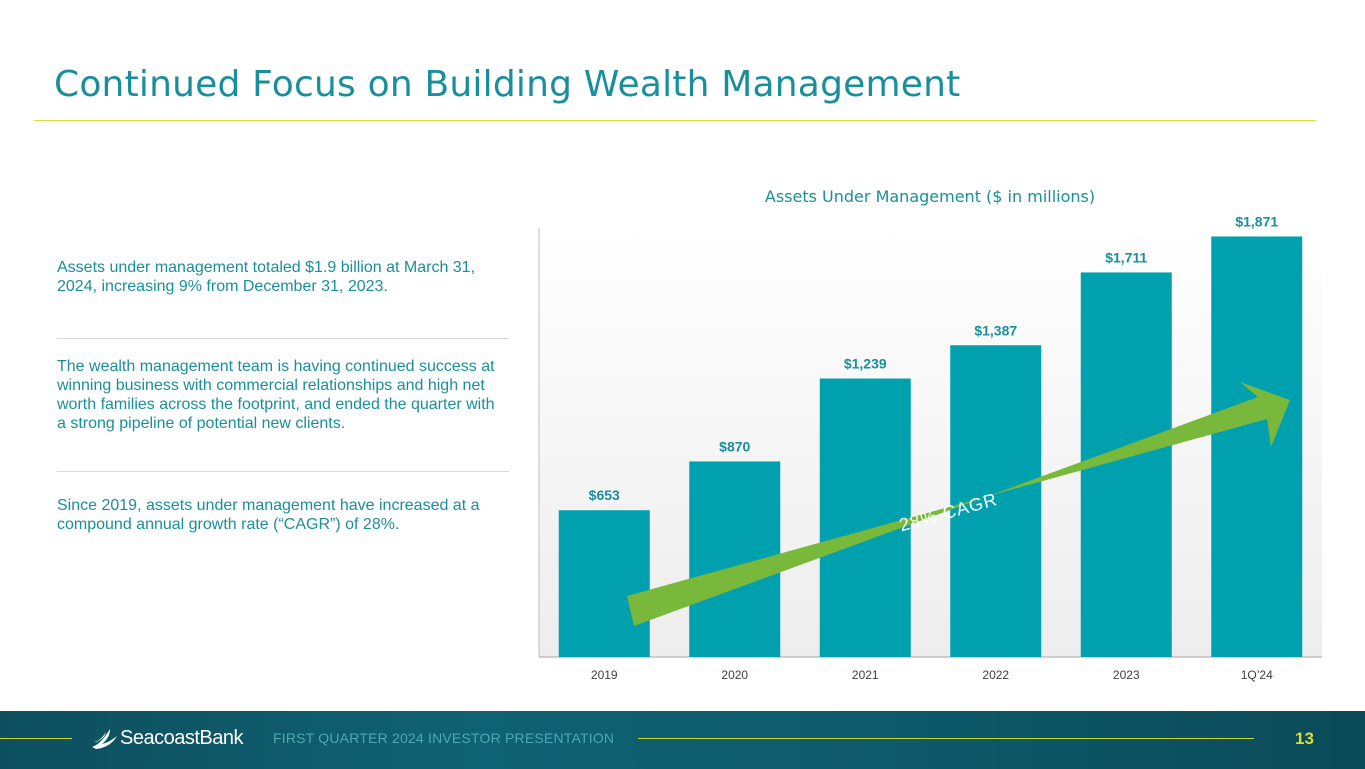 Image resolution: width=1365 pixels, height=769 pixels. I want to click on data-label-5: $1,871, so click(1256, 221).